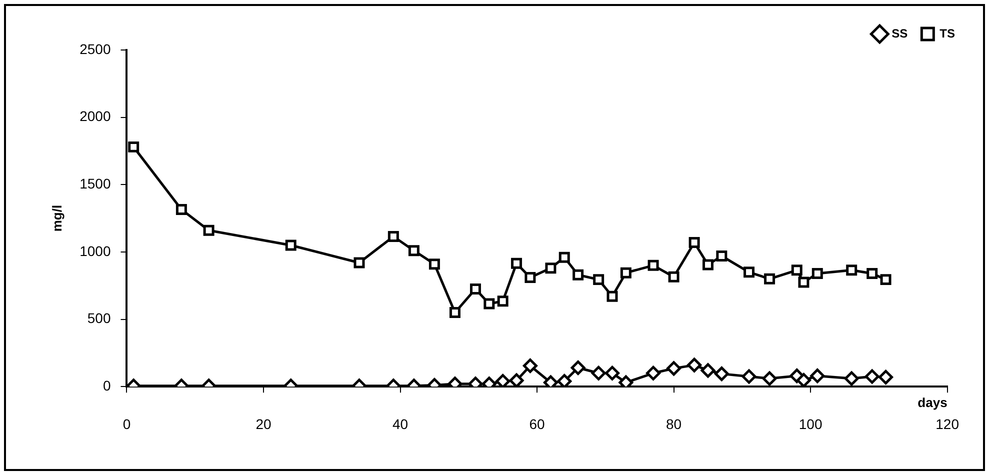 The height and width of the screenshot is (473, 987). What do you see at coordinates (106, 385) in the screenshot?
I see `y-tick-label: 0` at bounding box center [106, 385].